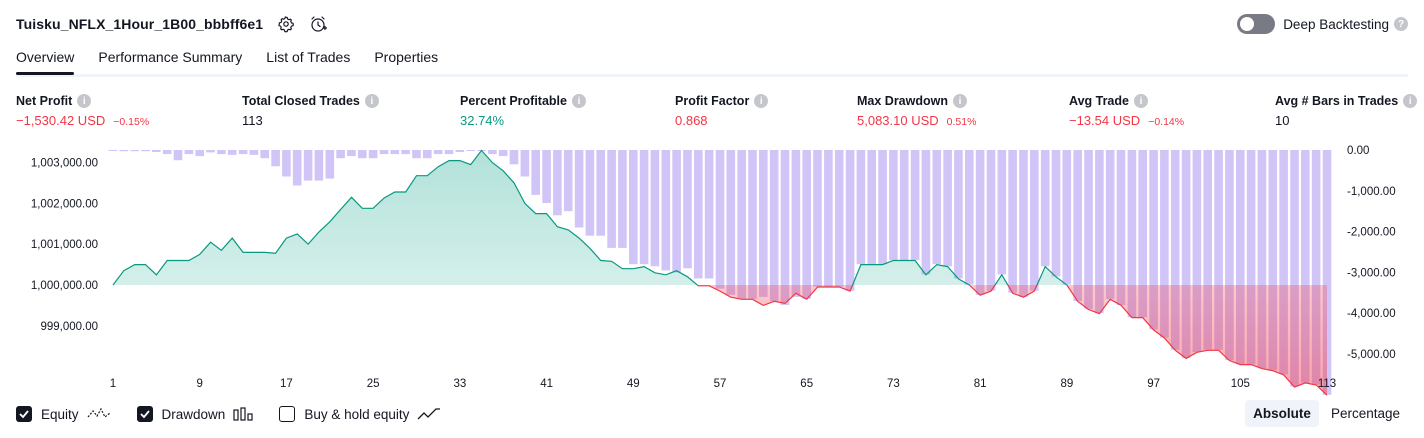 The image size is (1424, 438). Describe the element at coordinates (170, 57) in the screenshot. I see `tab-performance-summary: Performance Summary` at that location.